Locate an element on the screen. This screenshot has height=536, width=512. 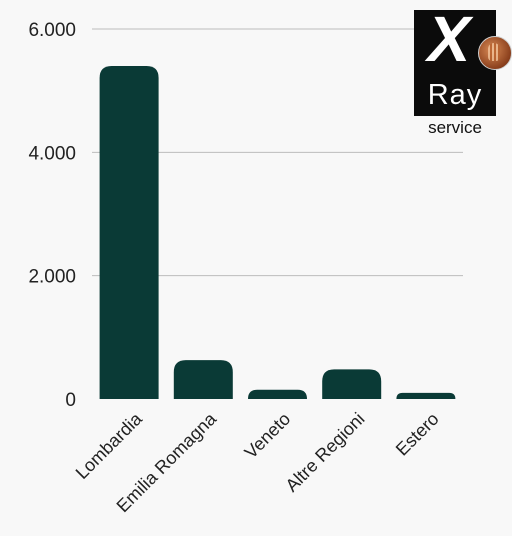
bar-emilia-romagna is located at coordinates (203, 379).